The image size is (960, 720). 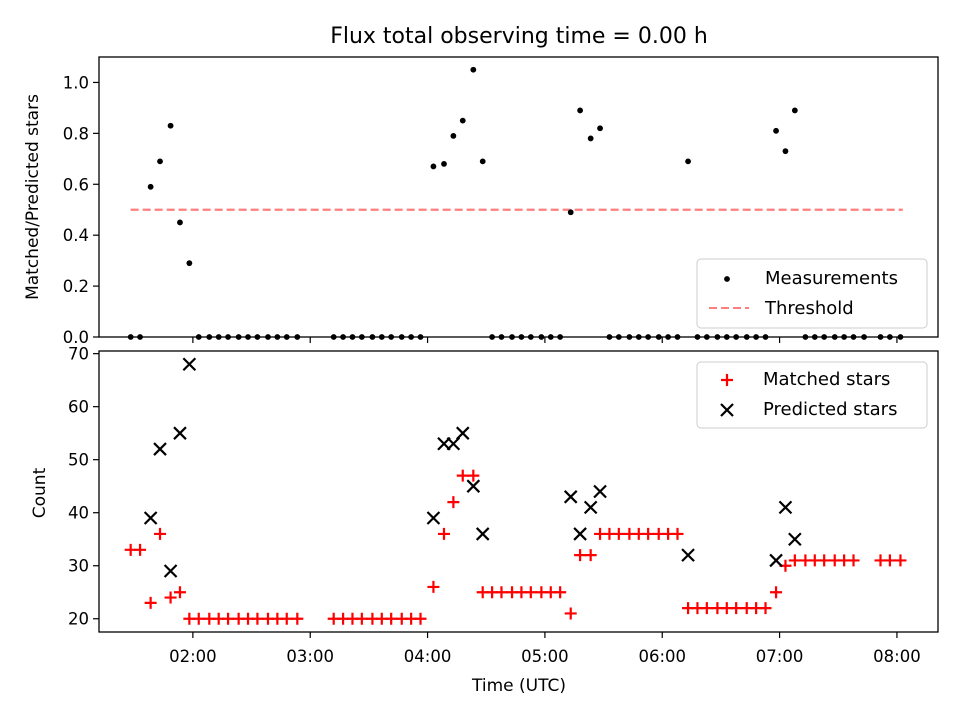 What do you see at coordinates (76, 82) in the screenshot?
I see `top-y-tick-label: 1.0` at bounding box center [76, 82].